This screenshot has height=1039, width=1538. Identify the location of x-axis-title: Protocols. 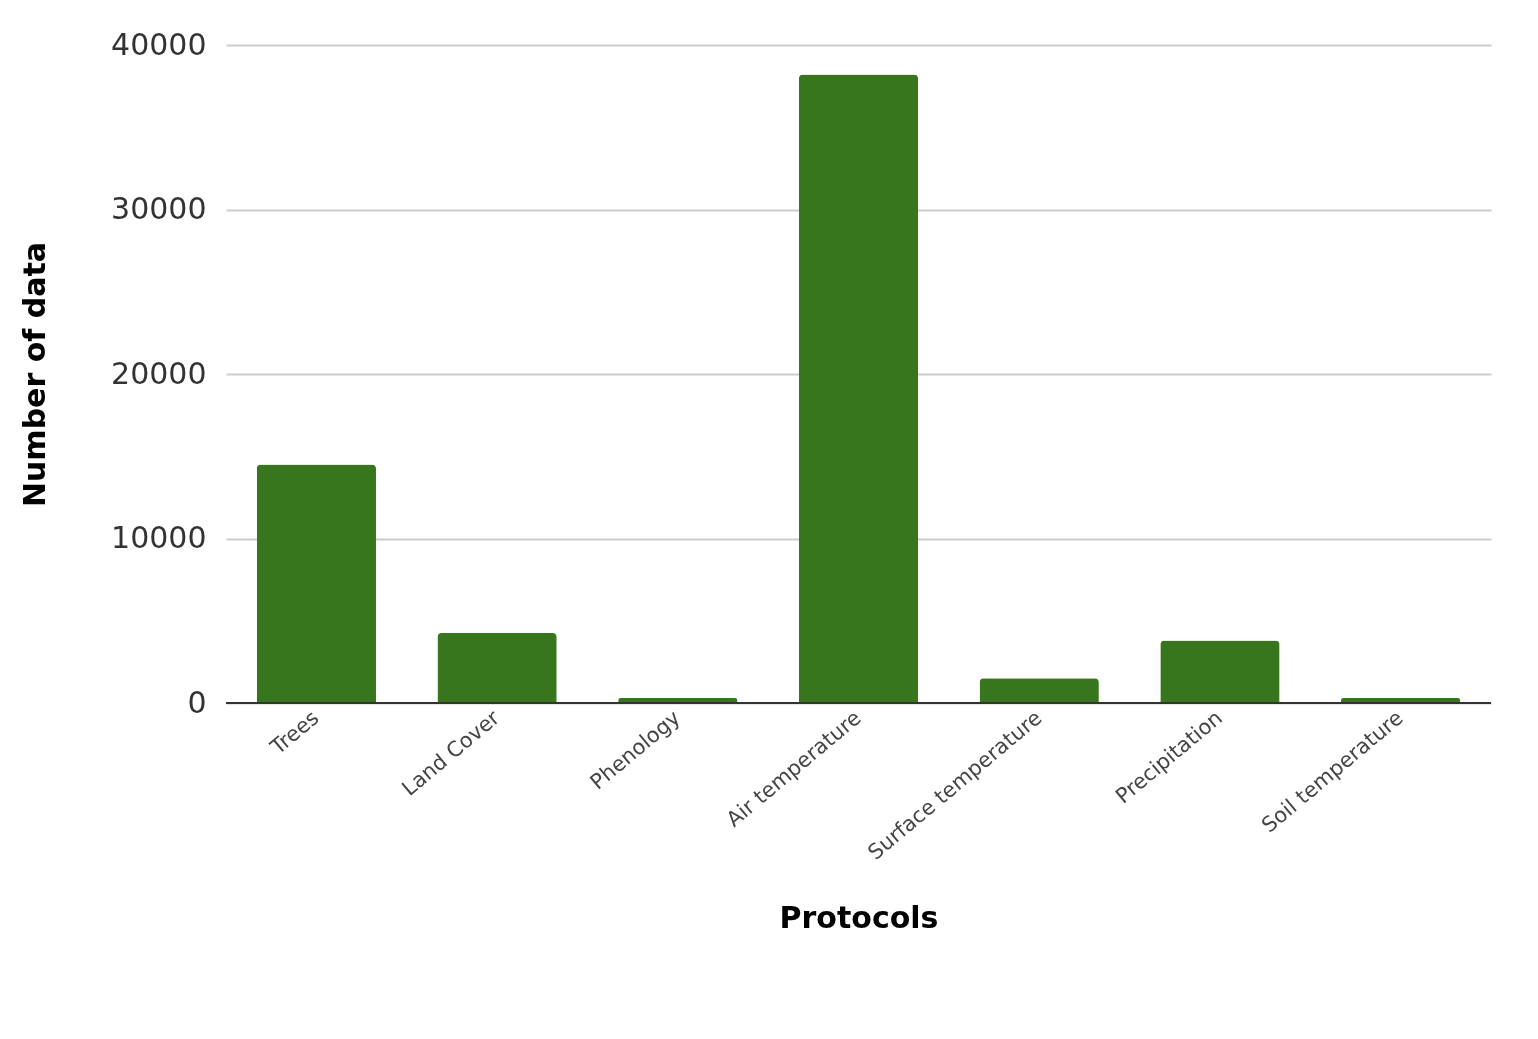
(859, 917).